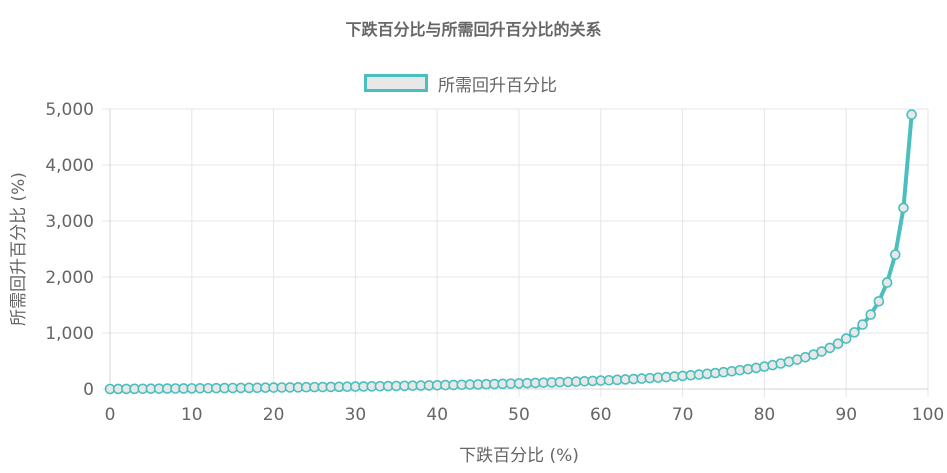  What do you see at coordinates (69, 334) in the screenshot?
I see `y-tick-label: 1,000` at bounding box center [69, 334].